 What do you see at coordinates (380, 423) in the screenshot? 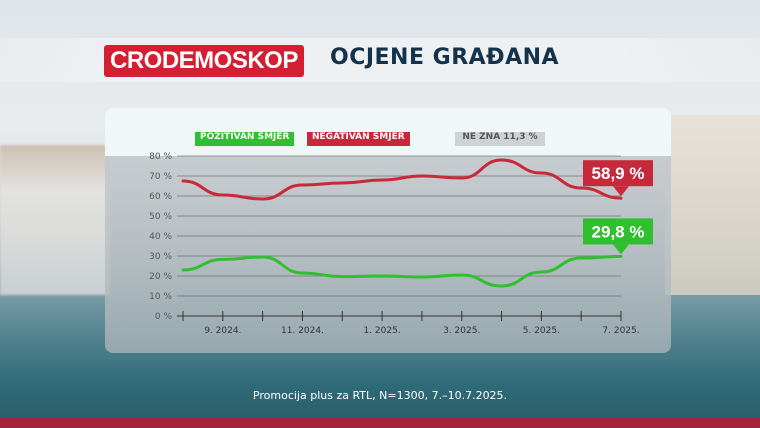
I see `bottom-strip` at bounding box center [380, 423].